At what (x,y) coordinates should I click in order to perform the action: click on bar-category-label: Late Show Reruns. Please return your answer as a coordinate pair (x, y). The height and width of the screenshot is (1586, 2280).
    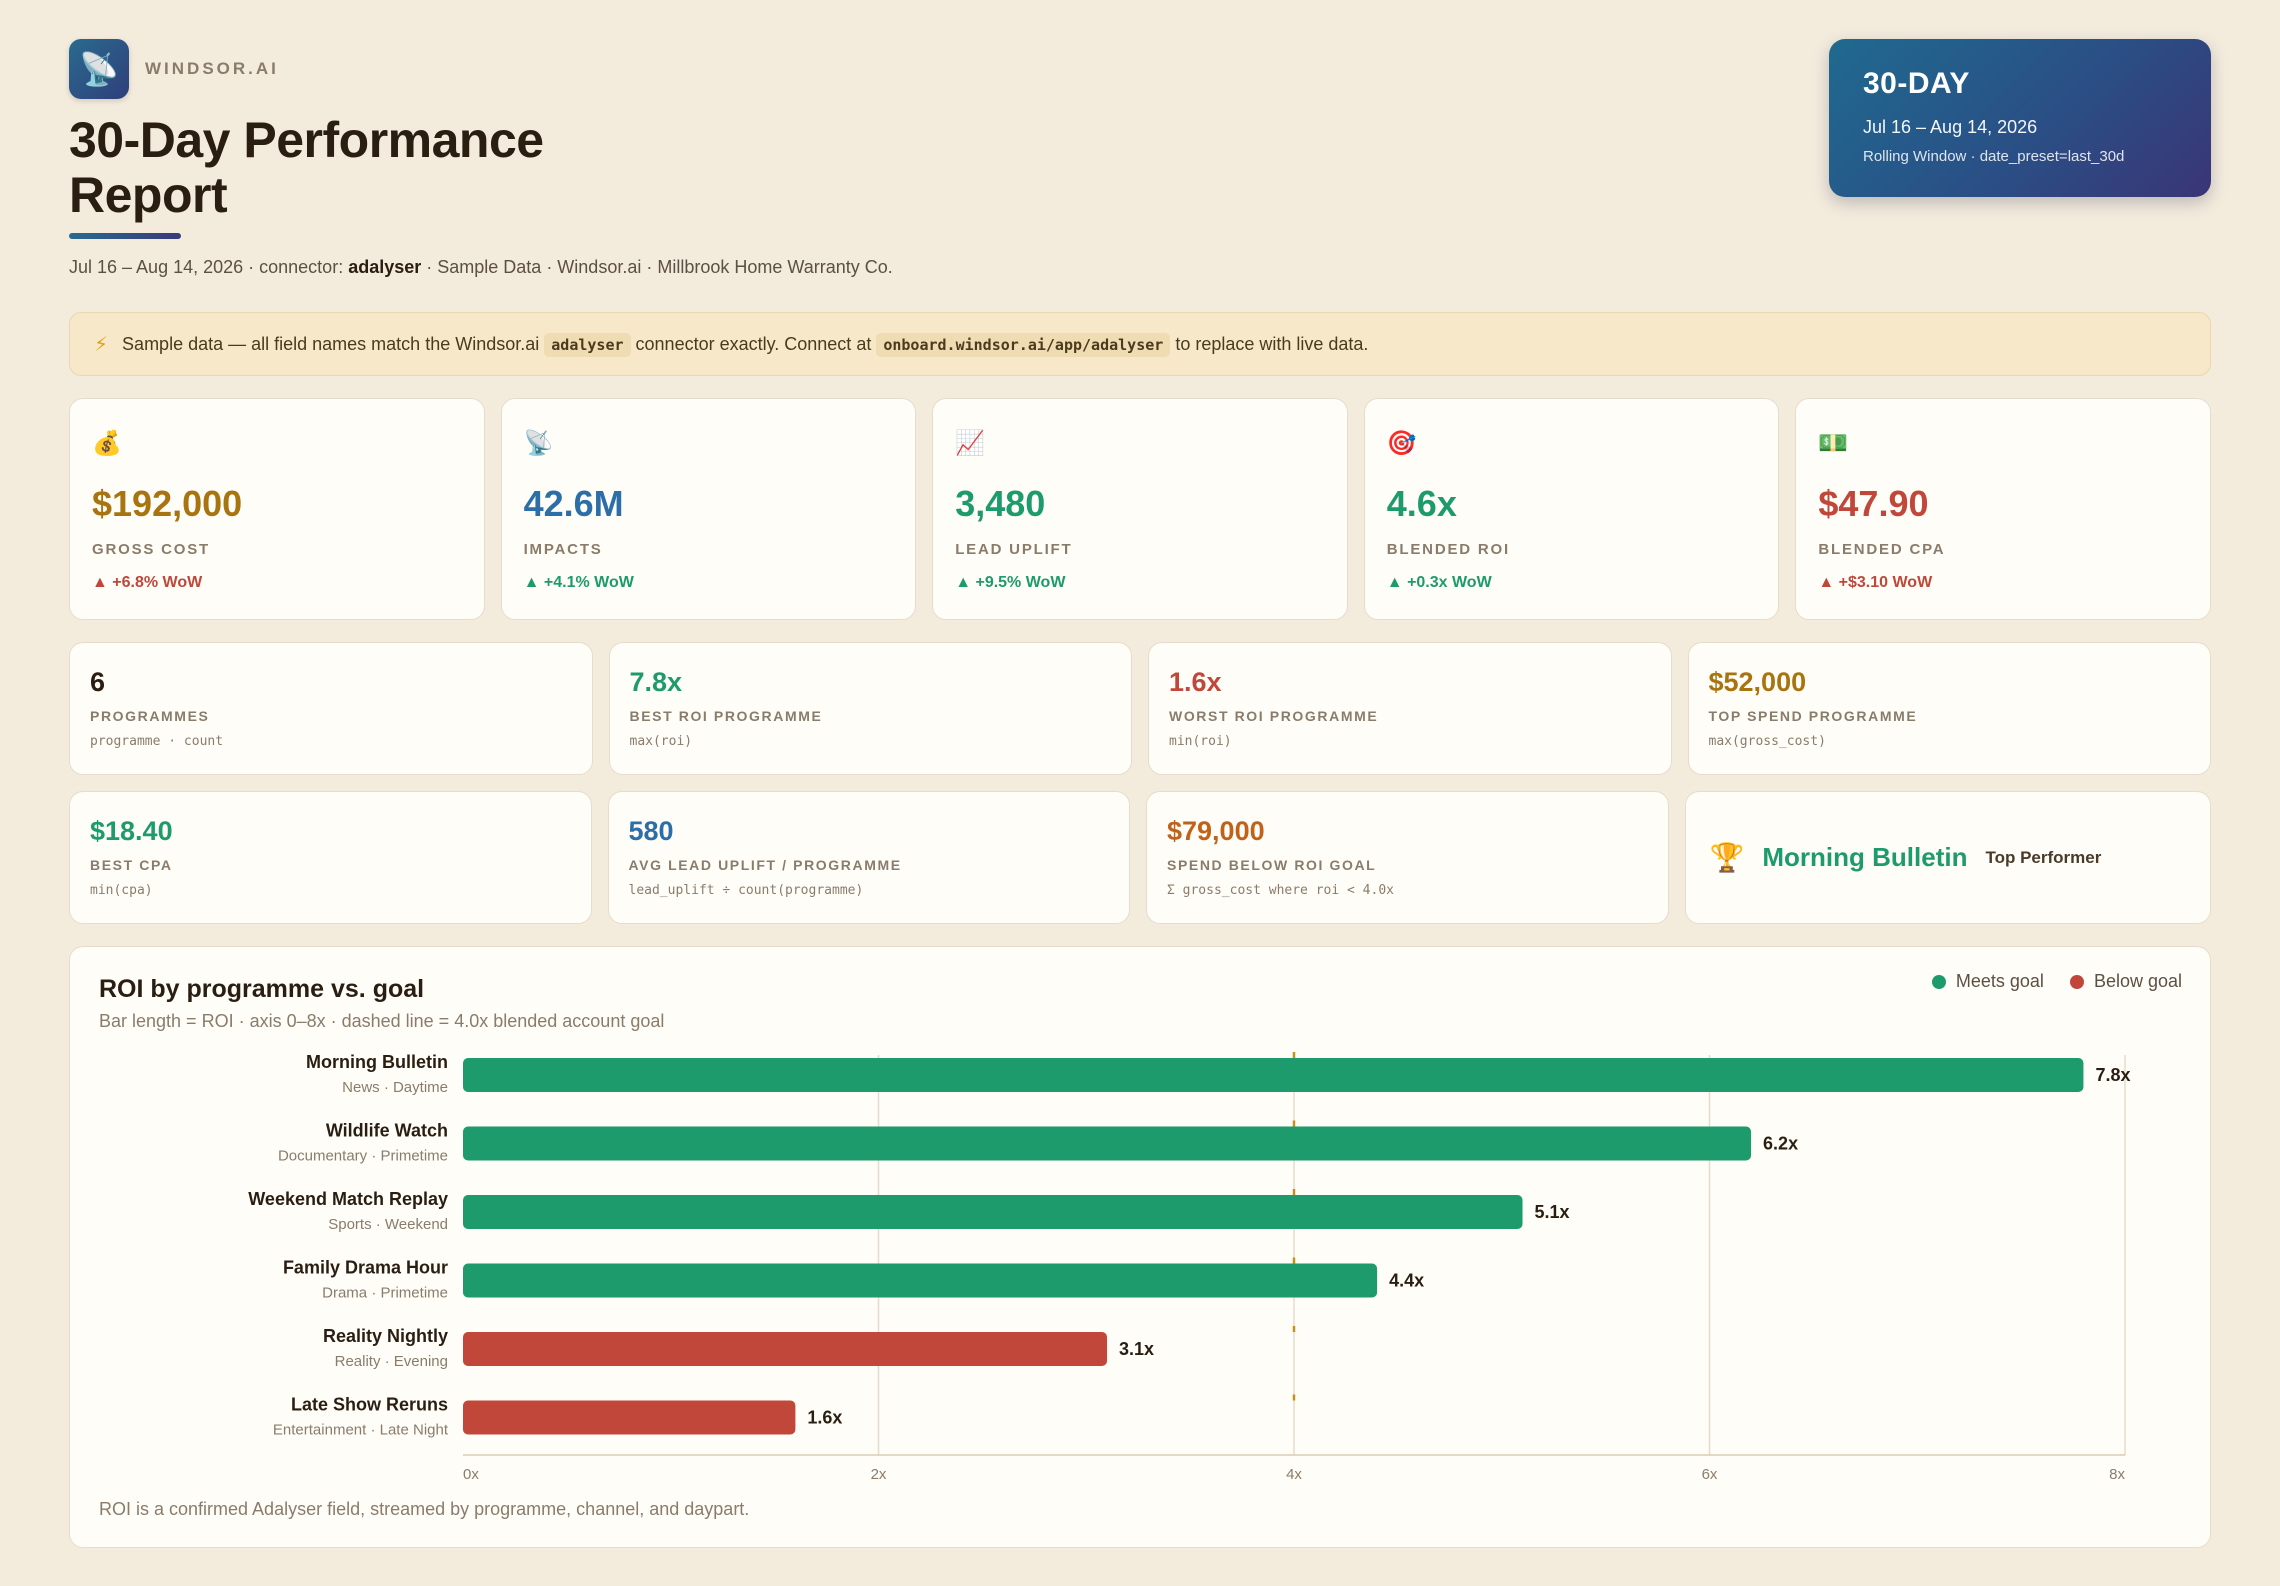
    Looking at the image, I should click on (369, 1405).